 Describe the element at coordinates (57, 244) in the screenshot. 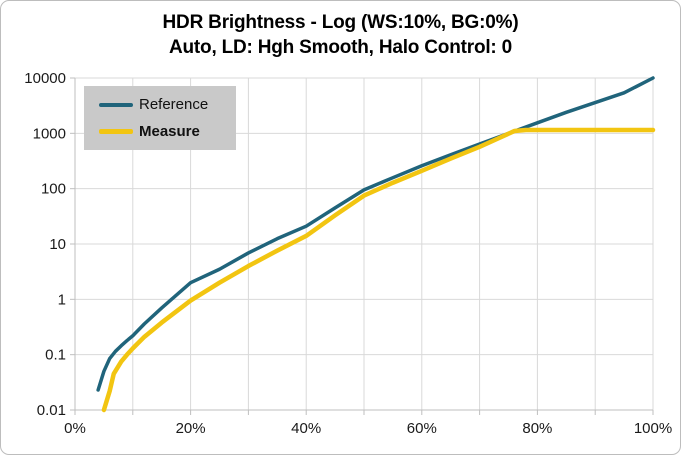

I see `y-tick-label: 10` at that location.